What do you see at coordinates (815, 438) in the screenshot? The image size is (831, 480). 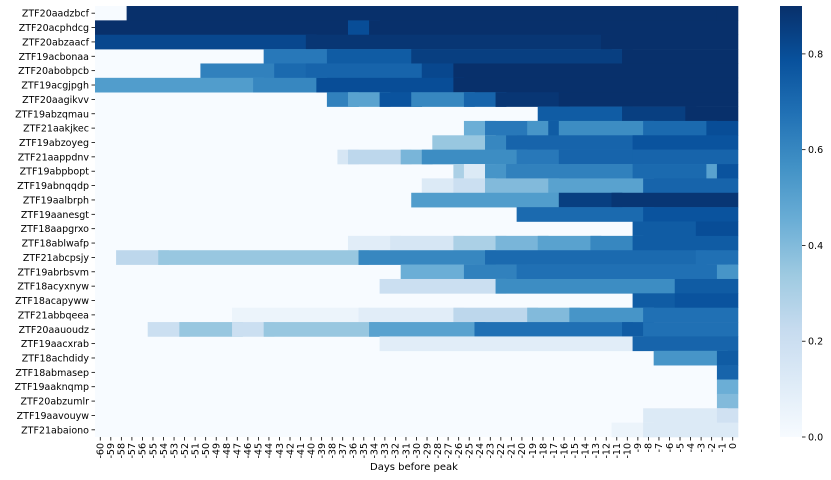 I see `colorbar-tick-label: 0.0` at bounding box center [815, 438].